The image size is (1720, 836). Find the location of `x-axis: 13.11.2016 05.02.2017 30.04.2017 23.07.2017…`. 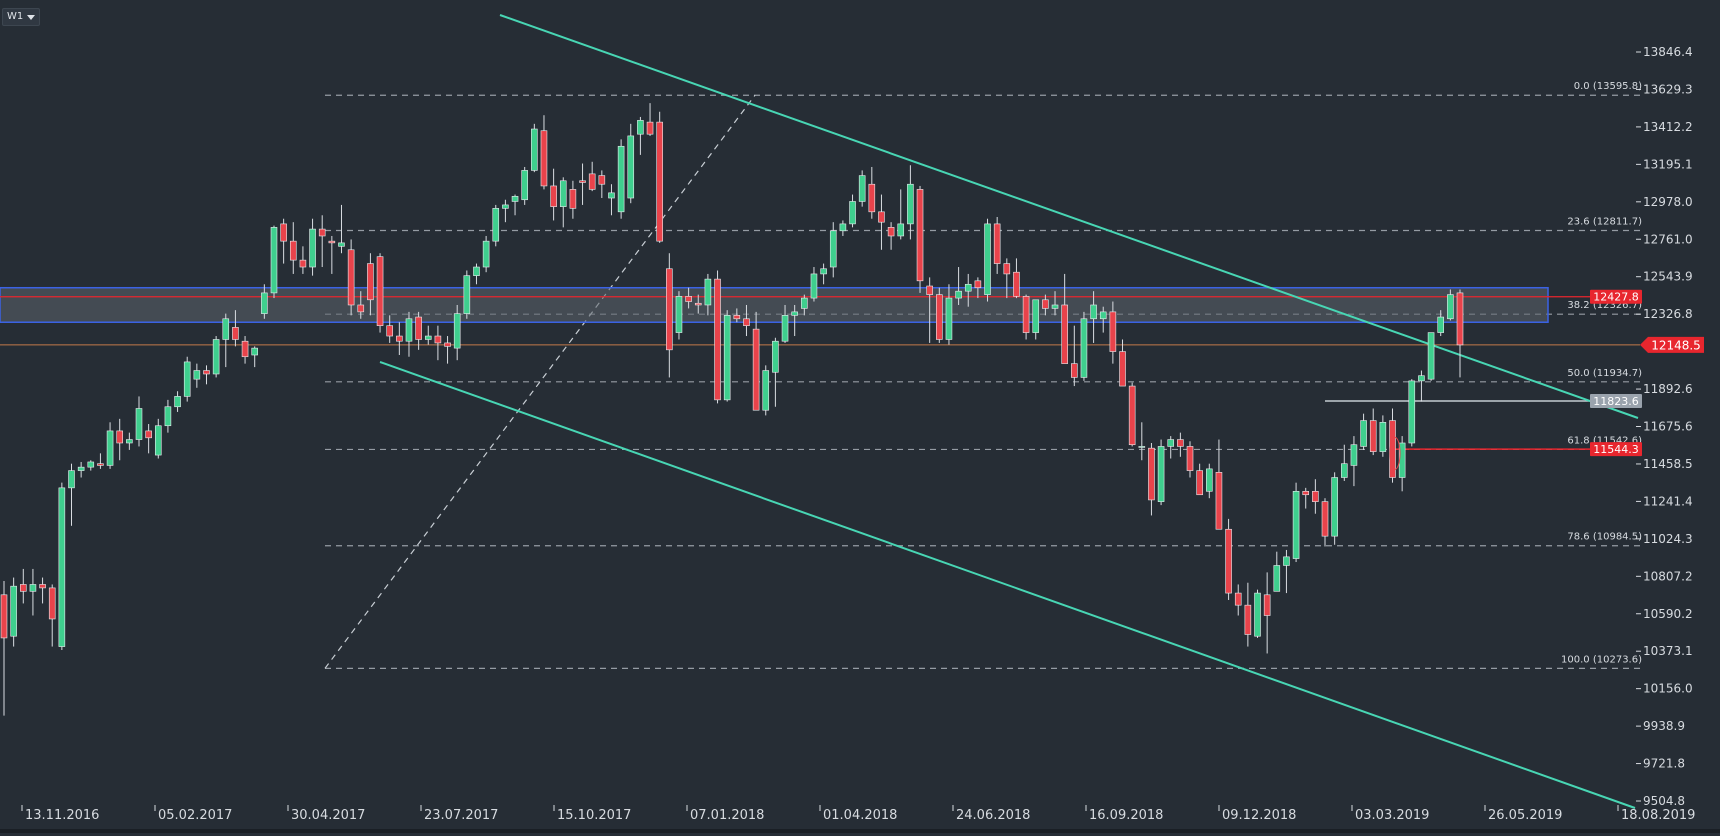

x-axis: 13.11.2016 05.02.2017 30.04.2017 23.07.2017… is located at coordinates (860, 819).